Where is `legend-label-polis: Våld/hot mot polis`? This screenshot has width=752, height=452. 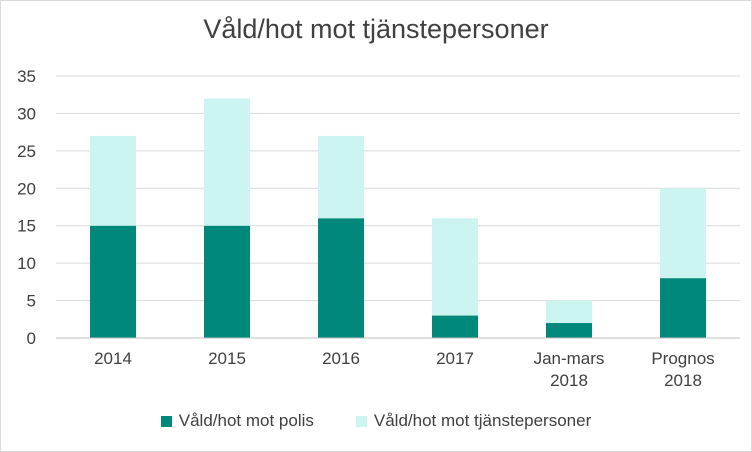 legend-label-polis: Våld/hot mot polis is located at coordinates (246, 420).